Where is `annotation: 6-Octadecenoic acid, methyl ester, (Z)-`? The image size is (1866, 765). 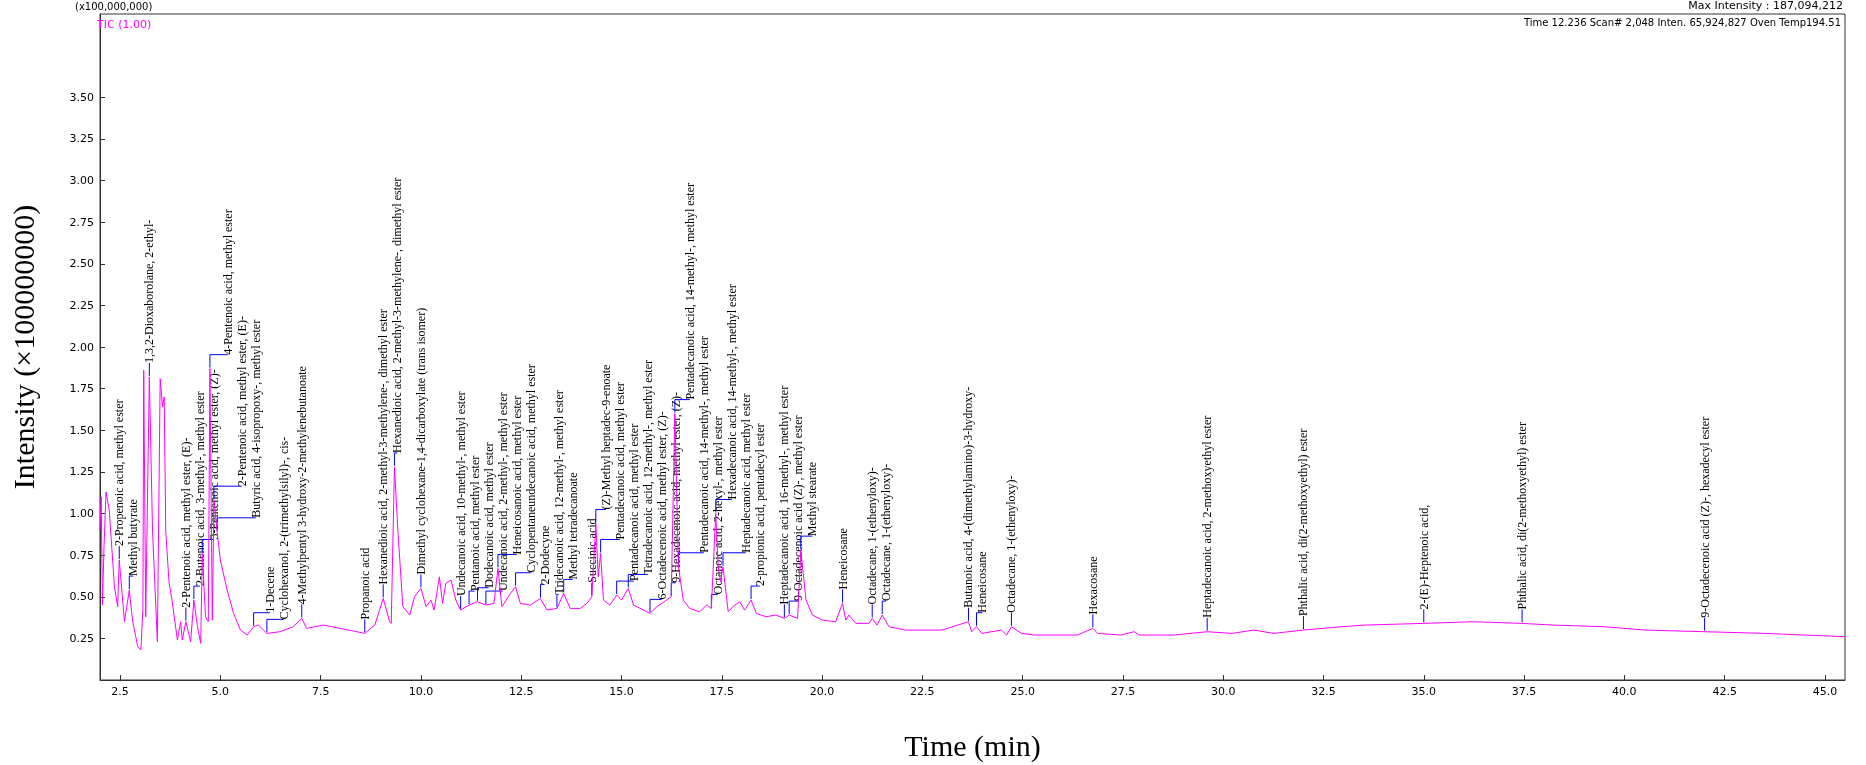
annotation: 6-Octadecenoic acid, methyl ester, (Z)- is located at coordinates (661, 505).